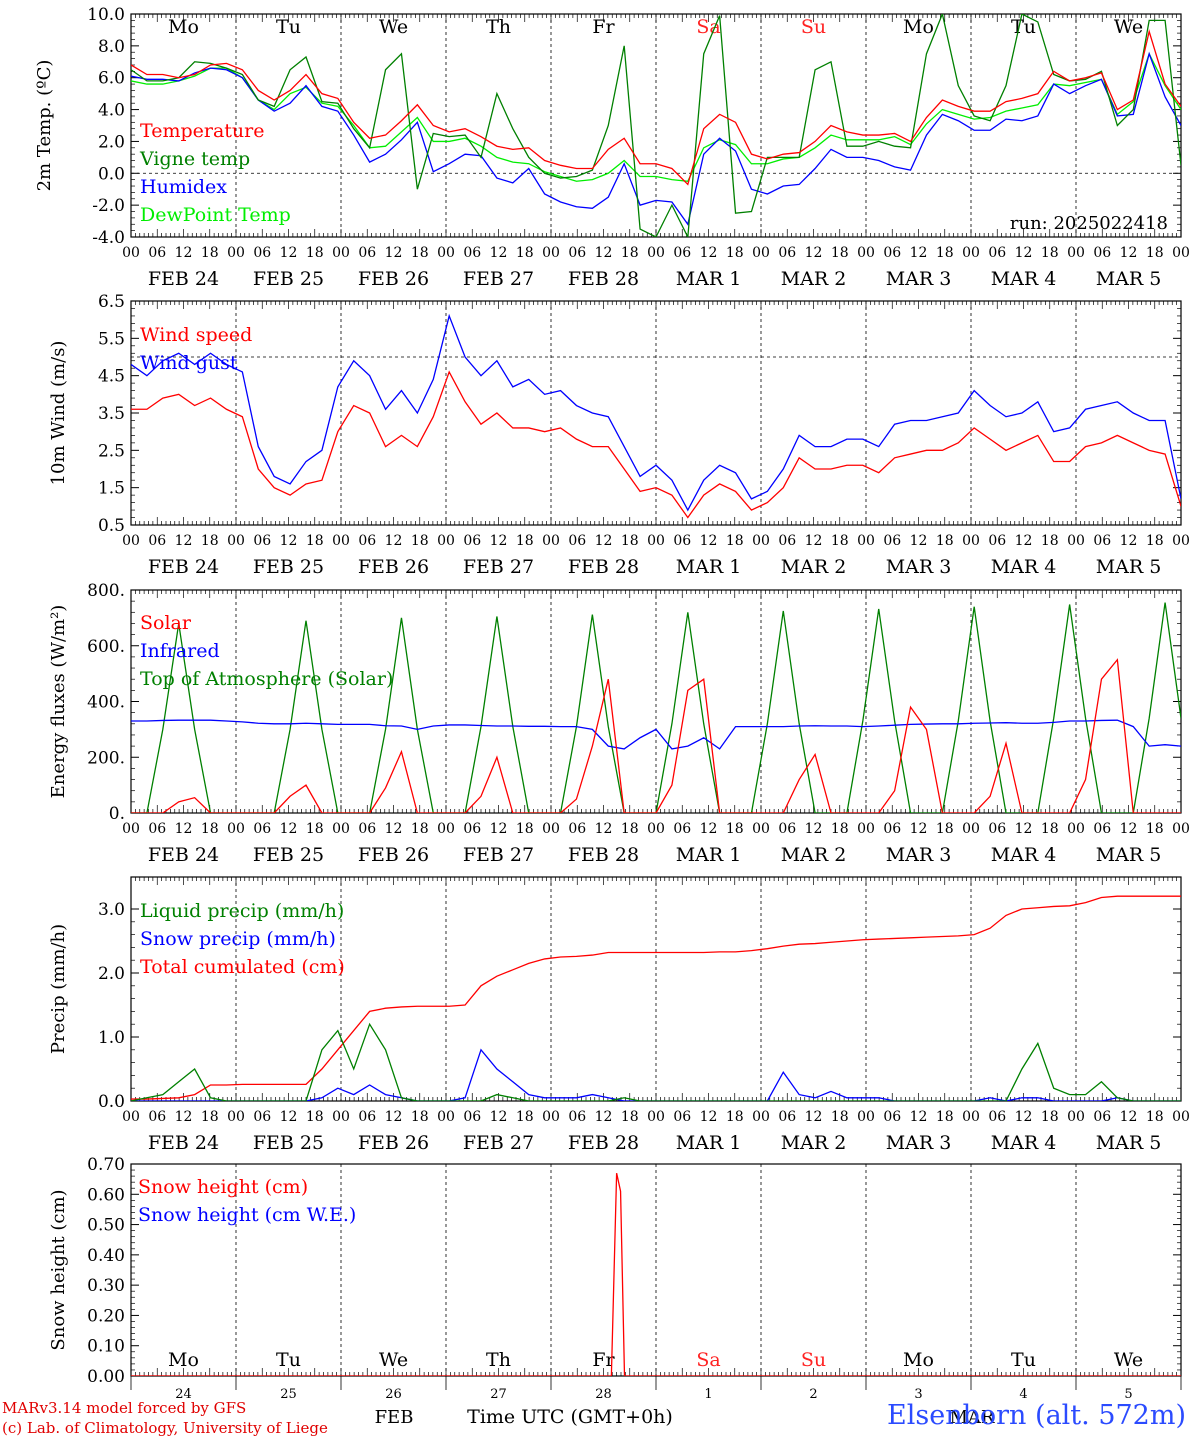 This screenshot has width=1194, height=1440. What do you see at coordinates (288, 567) in the screenshot?
I see `x-date-label: FEB 25` at bounding box center [288, 567].